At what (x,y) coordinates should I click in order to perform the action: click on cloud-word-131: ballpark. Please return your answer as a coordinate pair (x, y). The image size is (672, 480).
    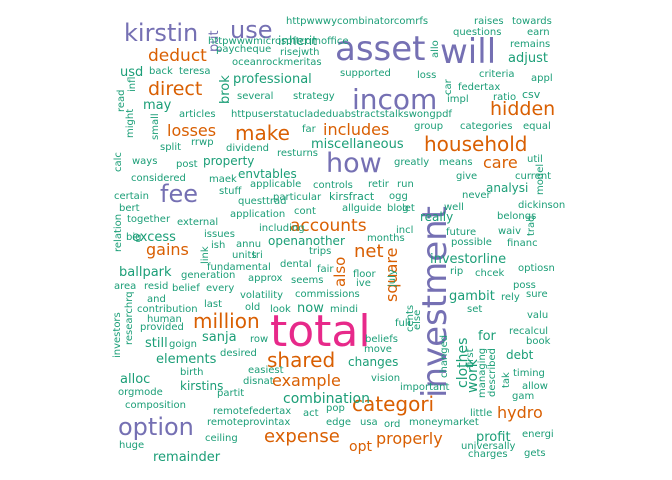
    Looking at the image, I should click on (145, 272).